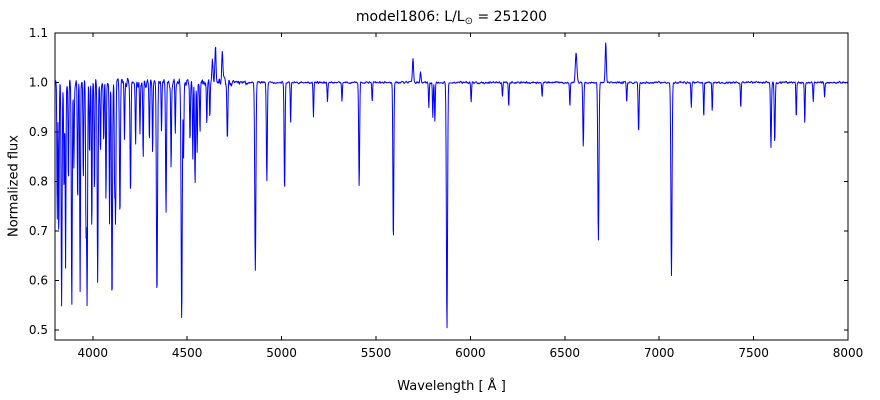  Describe the element at coordinates (848, 353) in the screenshot. I see `x-tick-label: 8000` at that location.